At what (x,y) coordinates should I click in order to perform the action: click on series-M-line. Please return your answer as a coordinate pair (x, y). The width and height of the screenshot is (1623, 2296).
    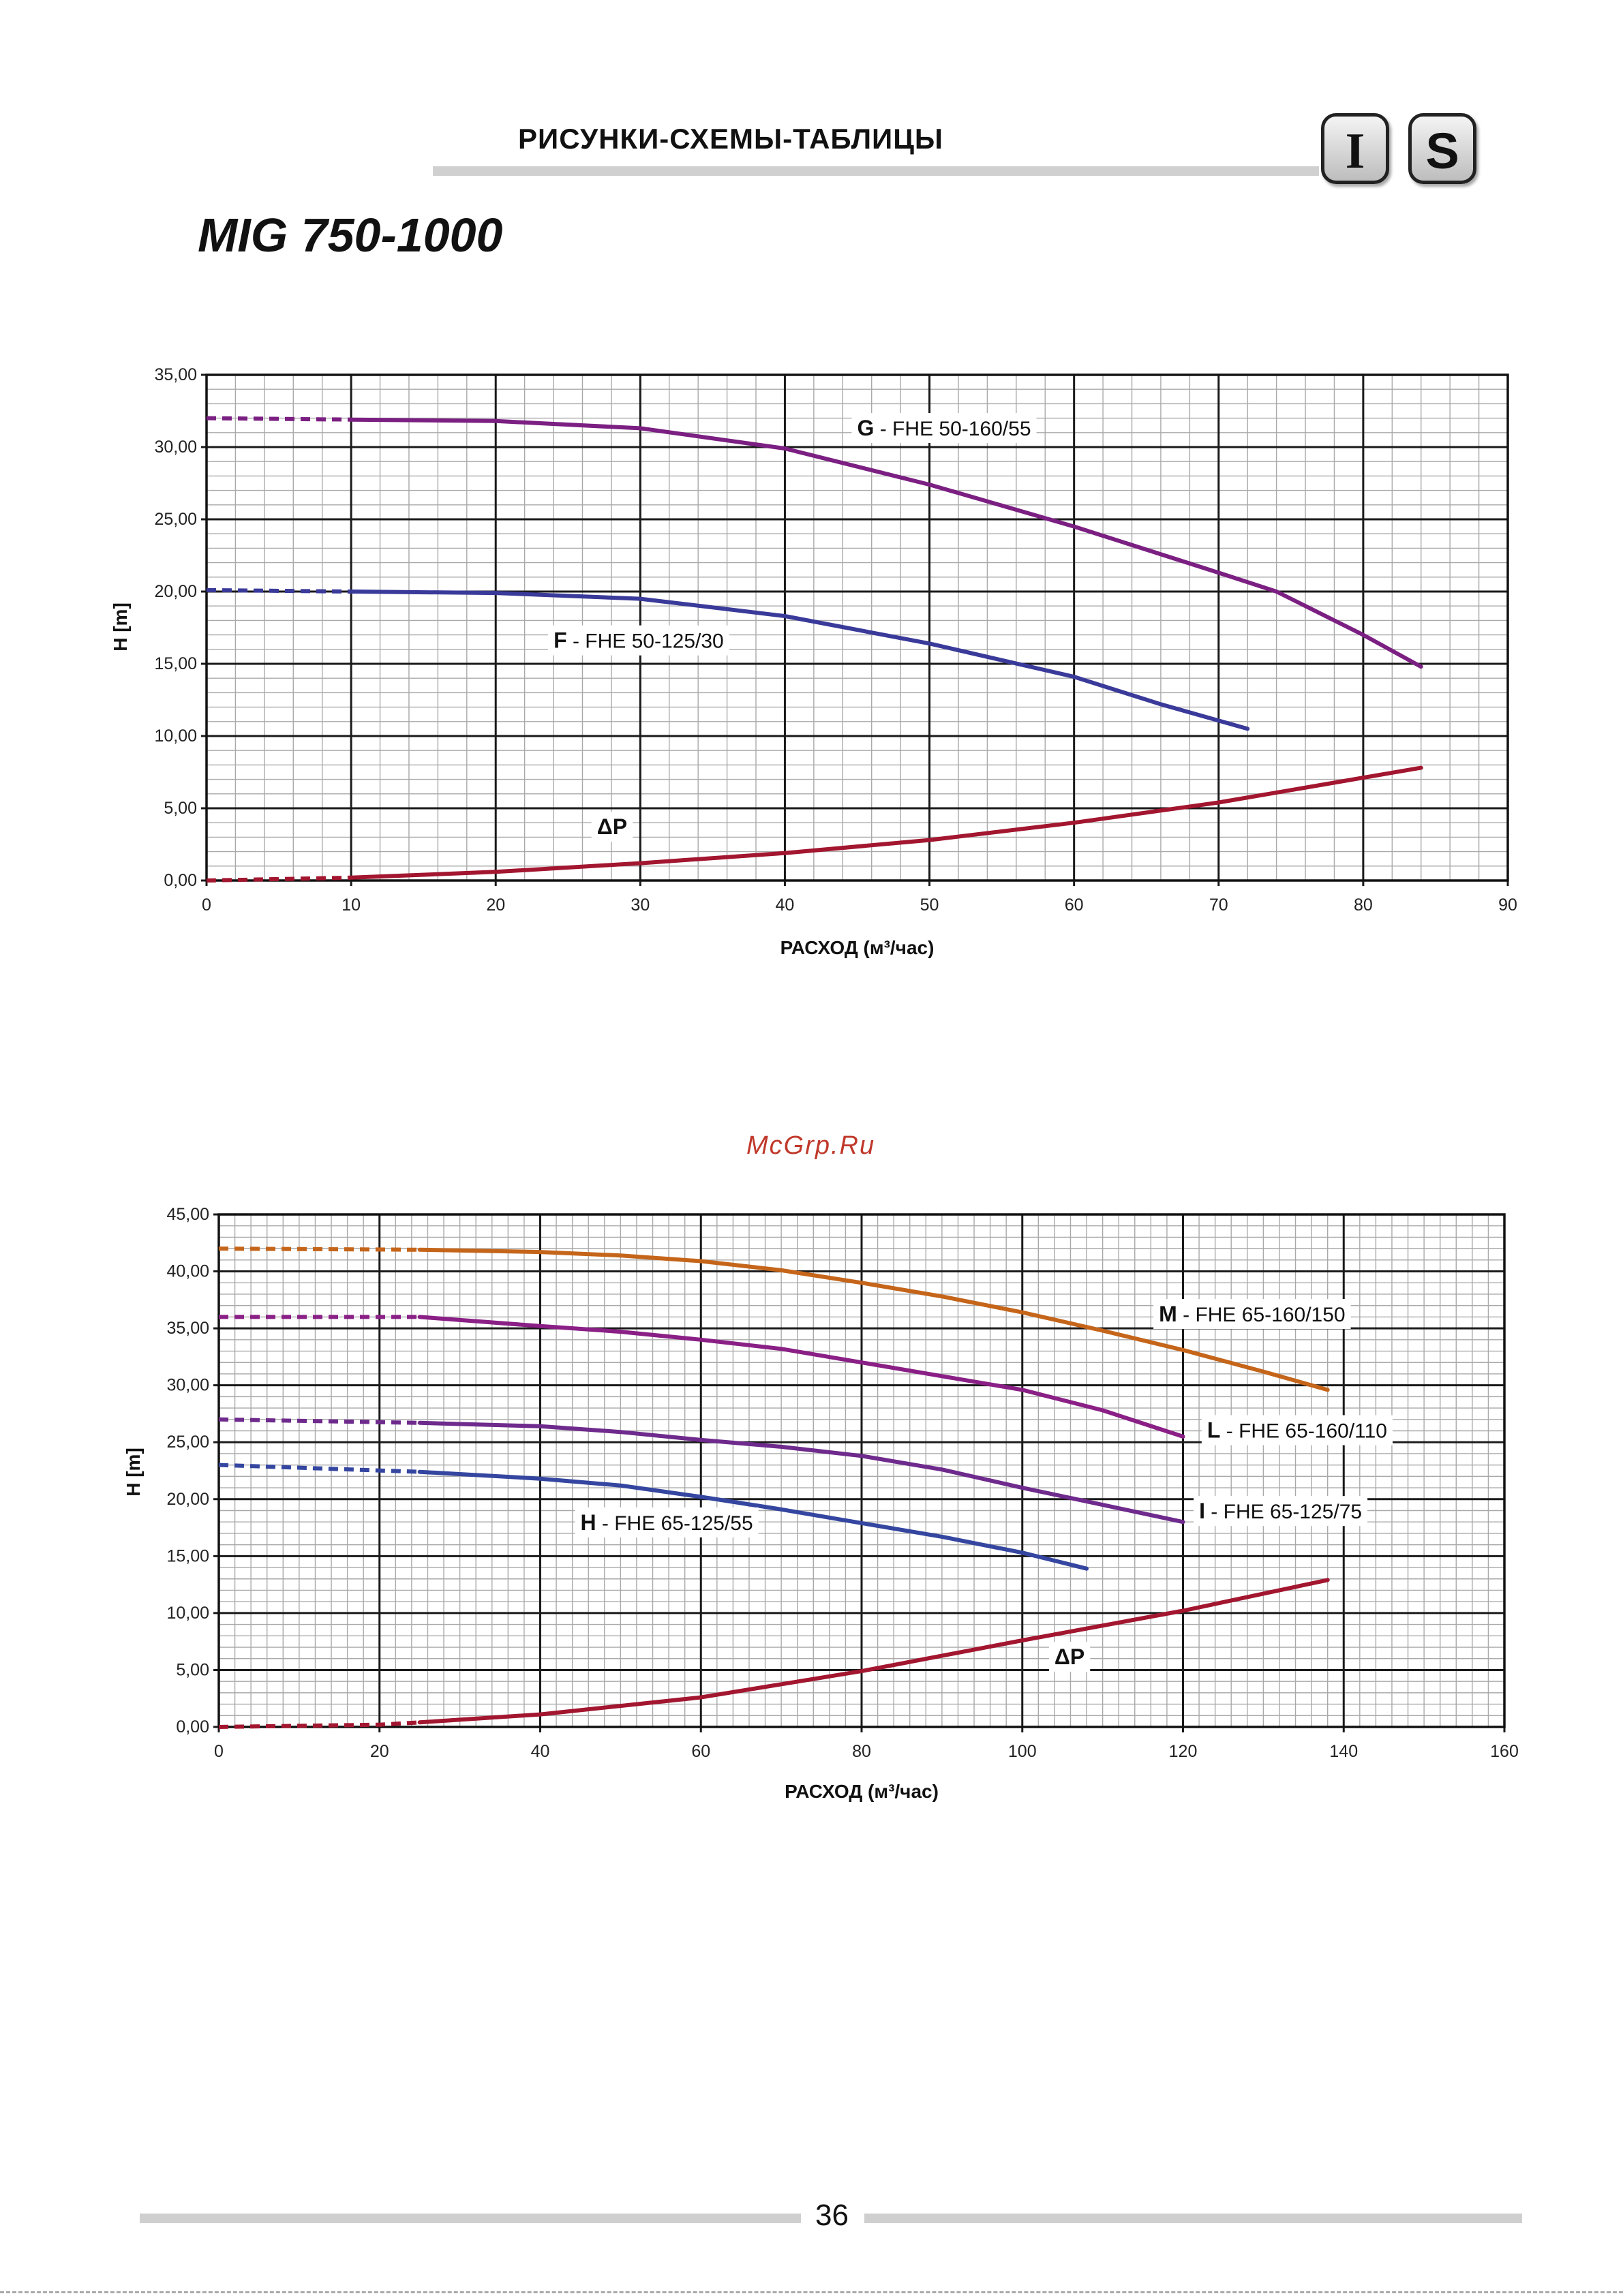
    Looking at the image, I should click on (873, 1319).